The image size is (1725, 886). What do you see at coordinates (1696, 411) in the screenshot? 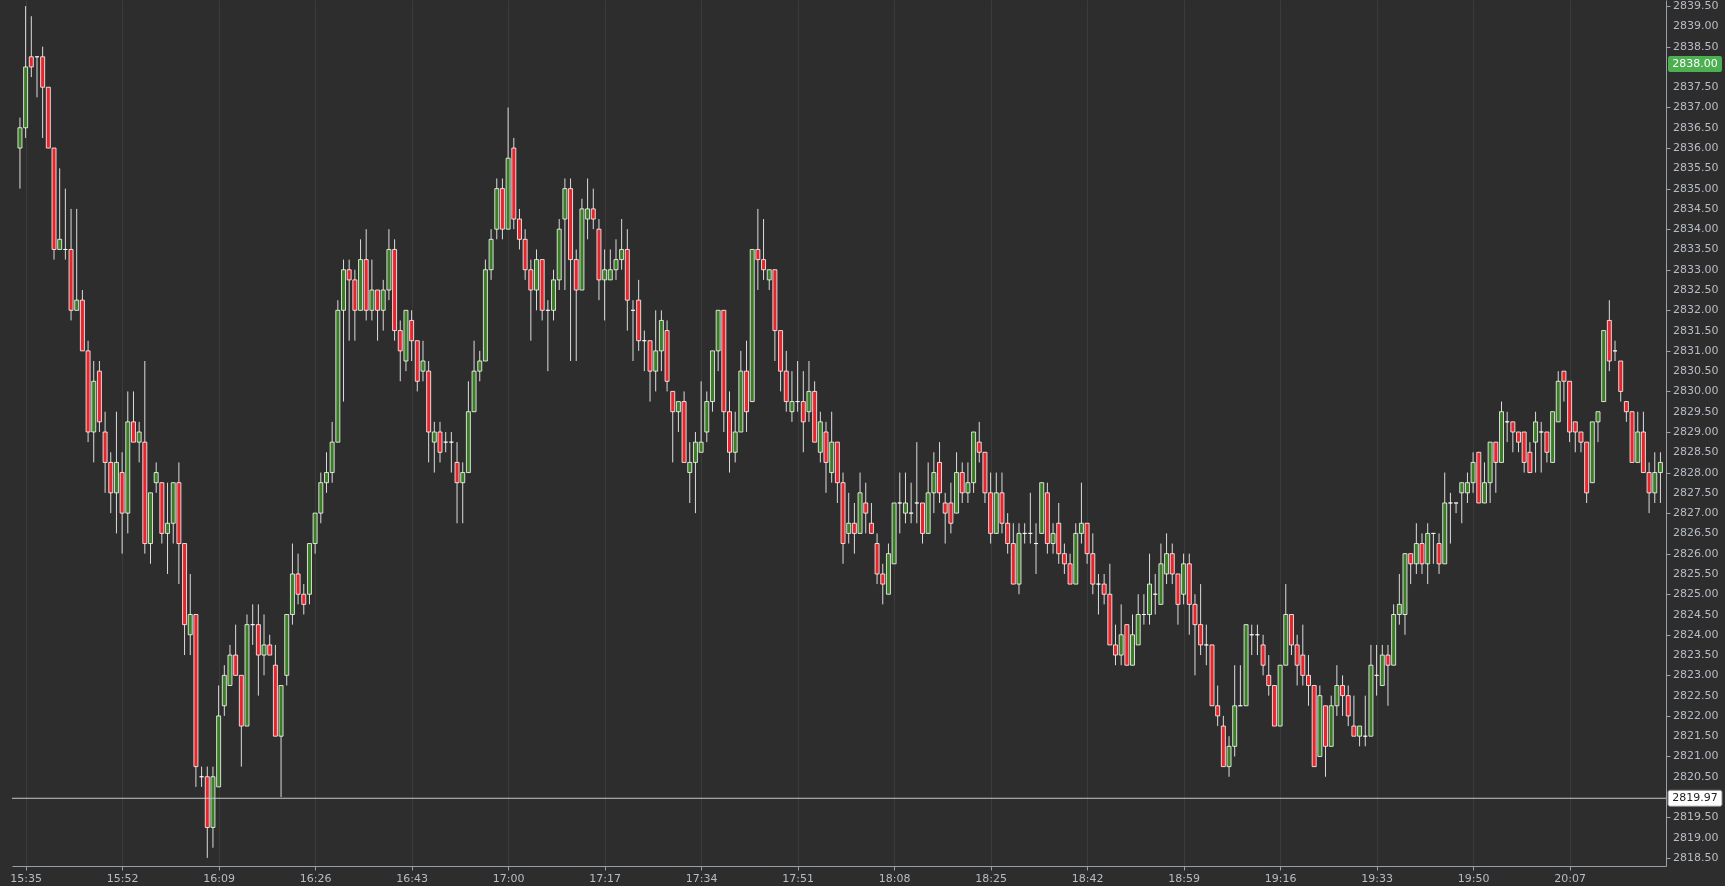
I see `y-tick-label: 2829.50` at bounding box center [1696, 411].